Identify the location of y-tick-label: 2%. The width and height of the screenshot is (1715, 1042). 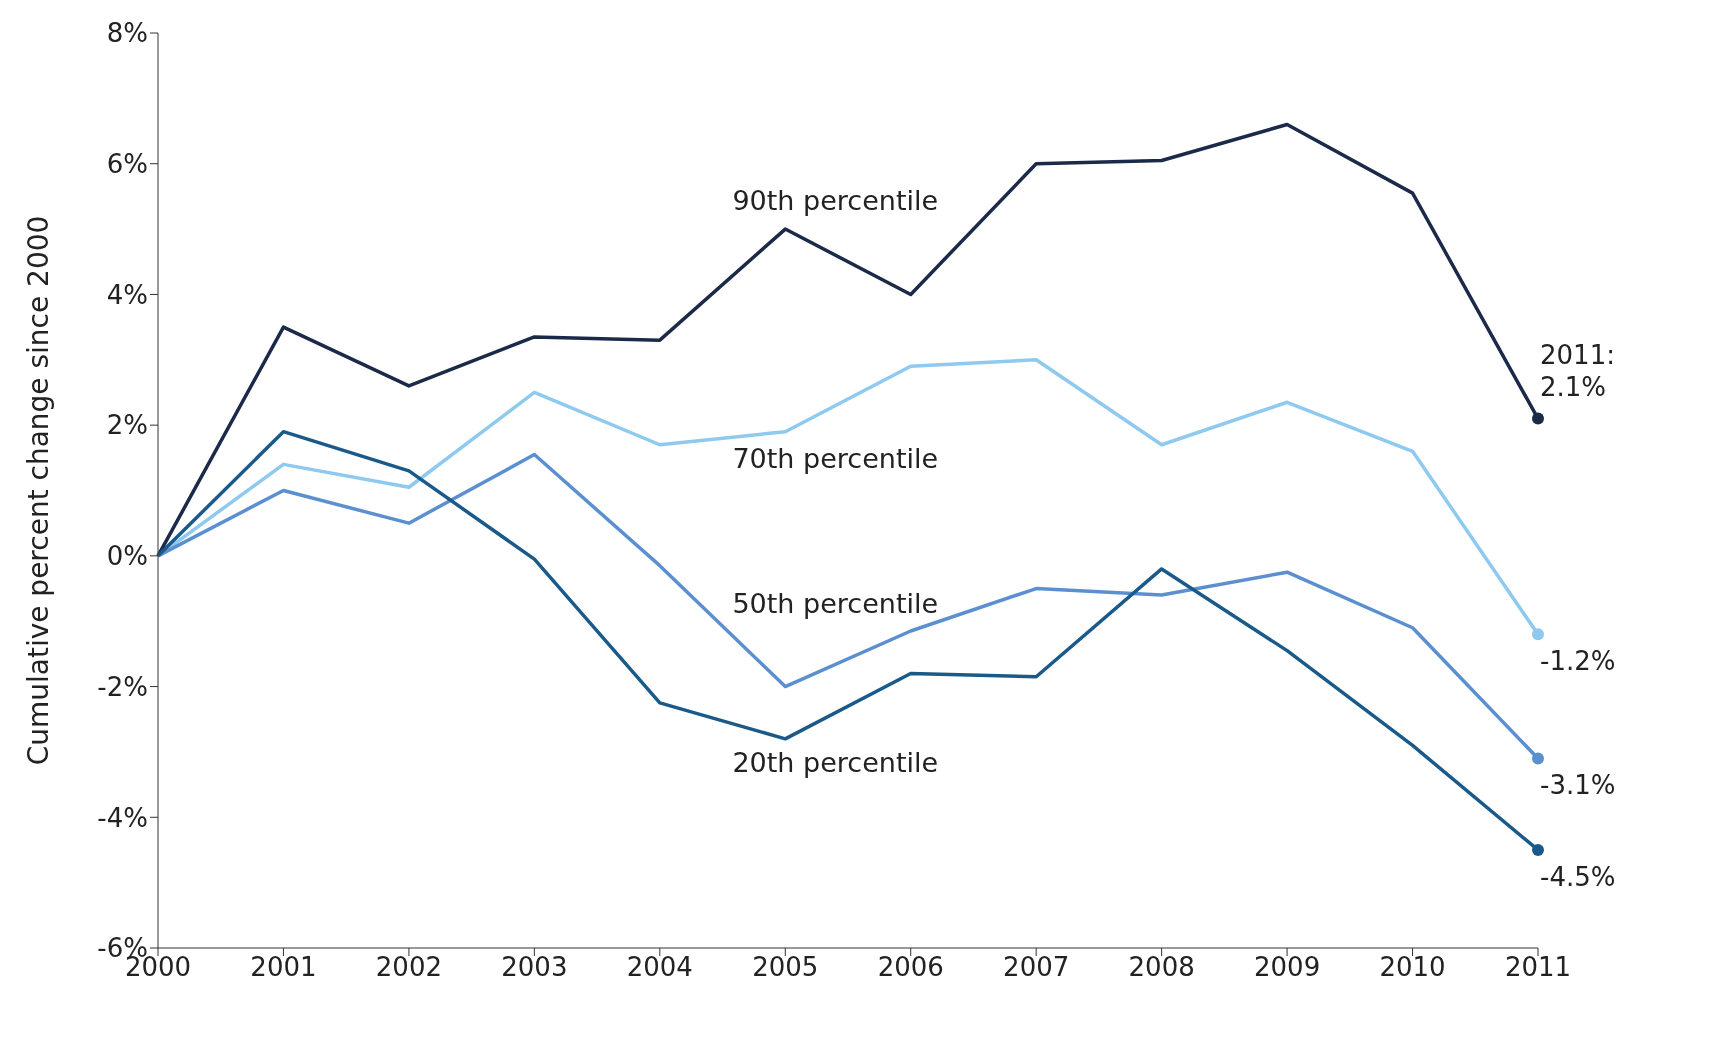
(127, 425).